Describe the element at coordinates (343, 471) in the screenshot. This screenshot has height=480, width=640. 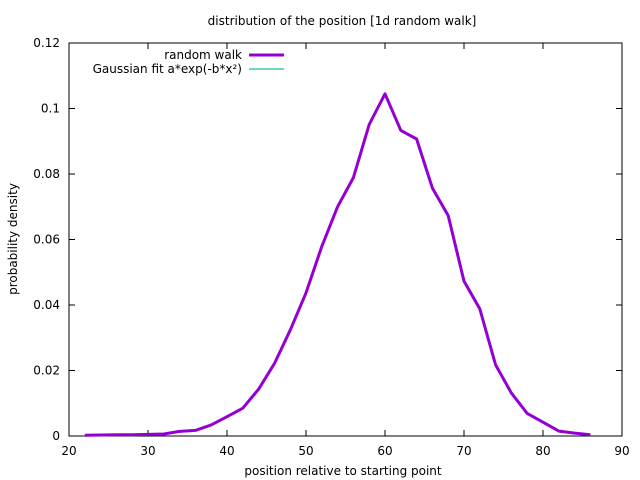
I see `x-axis-label: position relative to starting point` at that location.